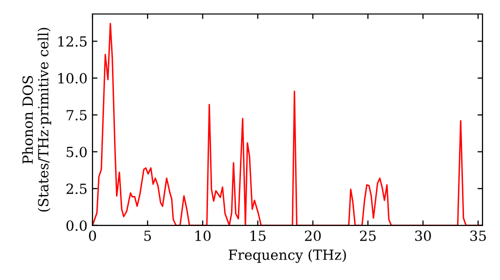 The image size is (500, 280). I want to click on x-tick-label: 30, so click(423, 236).